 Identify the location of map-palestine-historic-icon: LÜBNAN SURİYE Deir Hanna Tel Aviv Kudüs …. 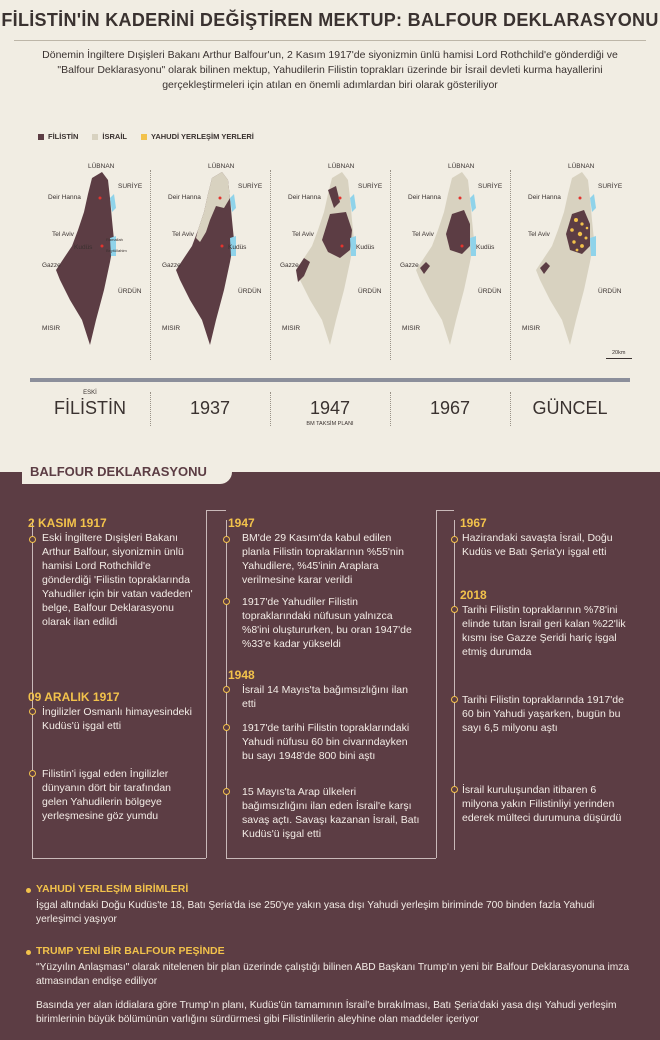
(92, 253).